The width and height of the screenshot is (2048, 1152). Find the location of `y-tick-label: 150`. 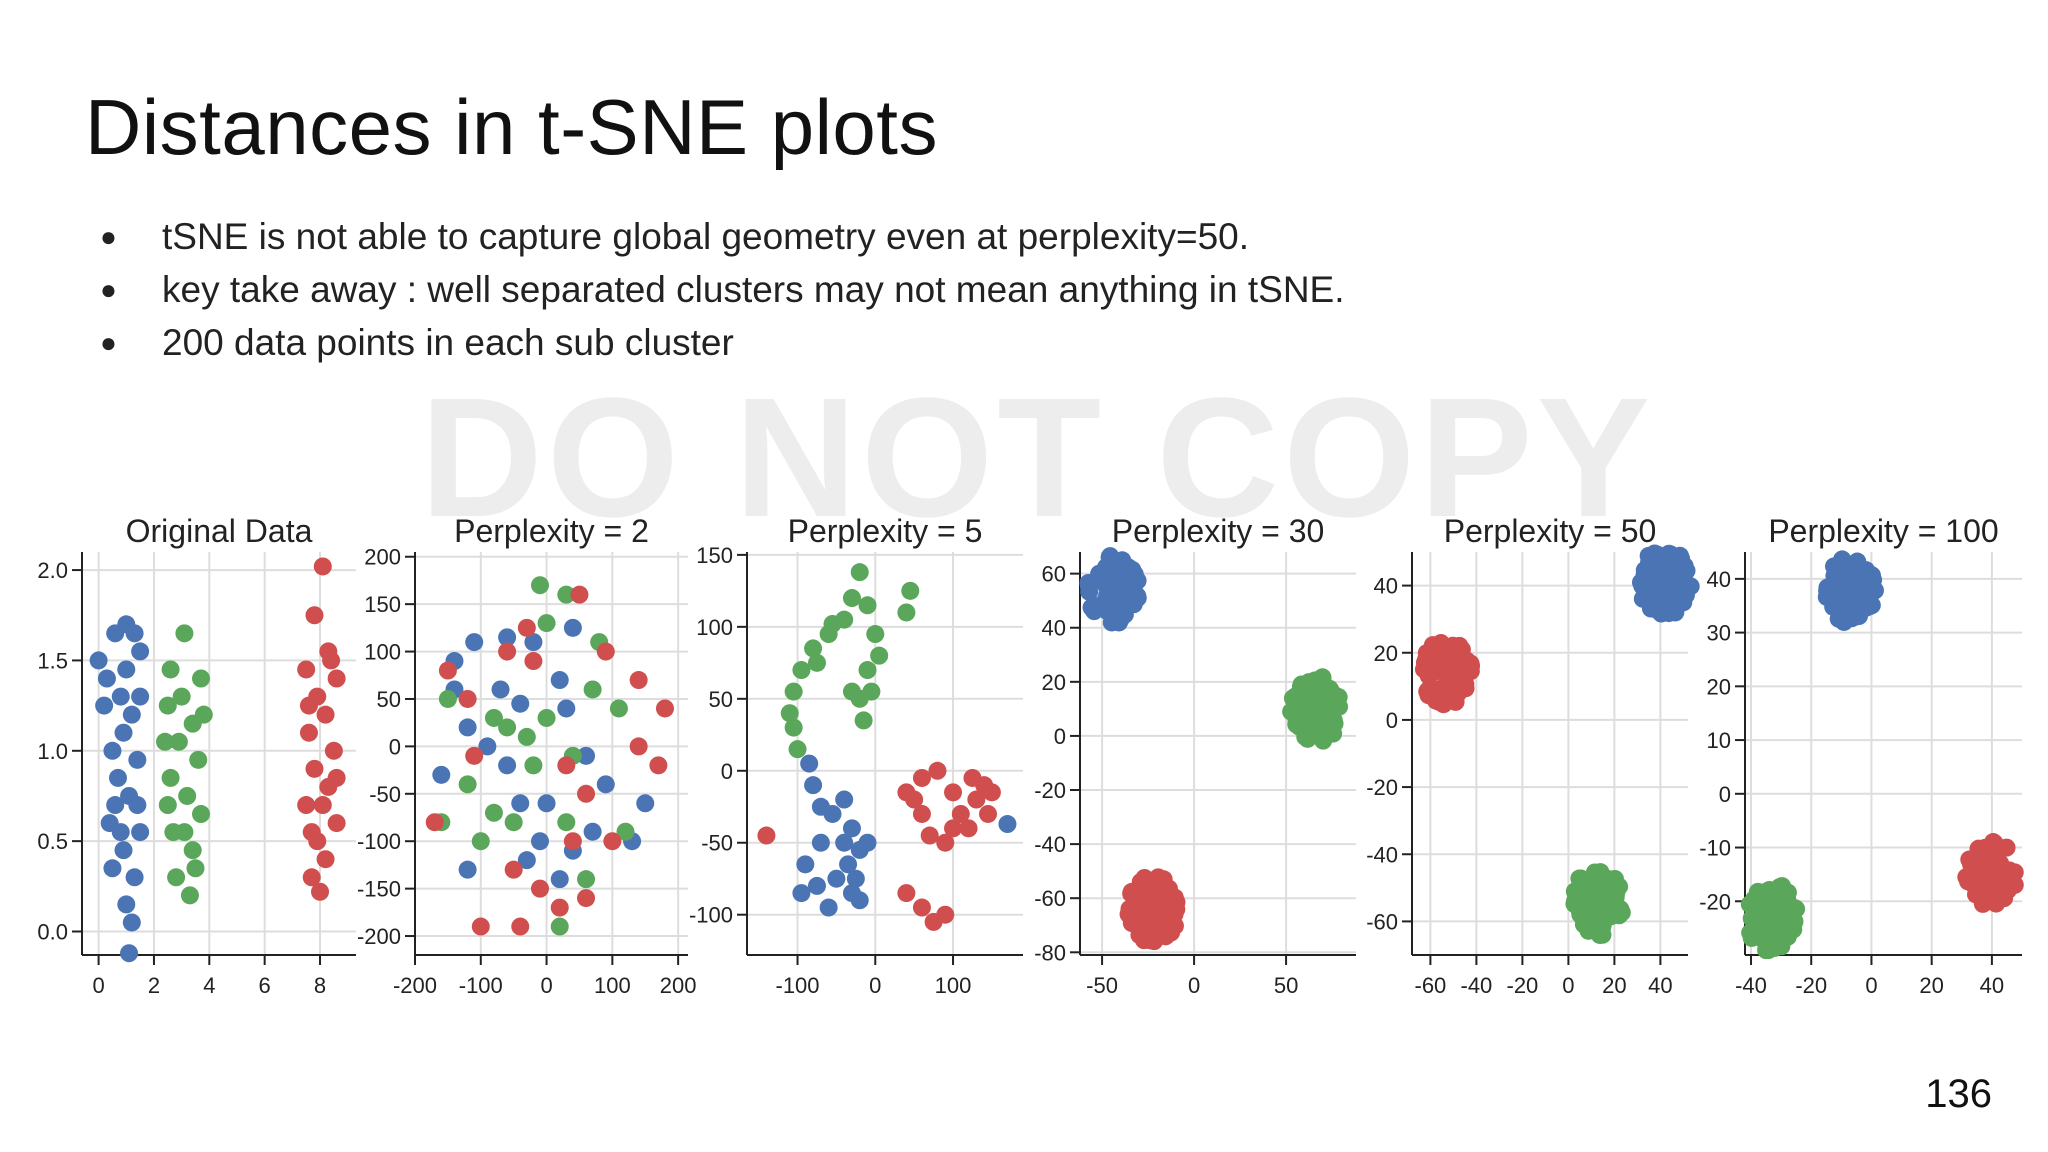

y-tick-label: 150 is located at coordinates (382, 604).